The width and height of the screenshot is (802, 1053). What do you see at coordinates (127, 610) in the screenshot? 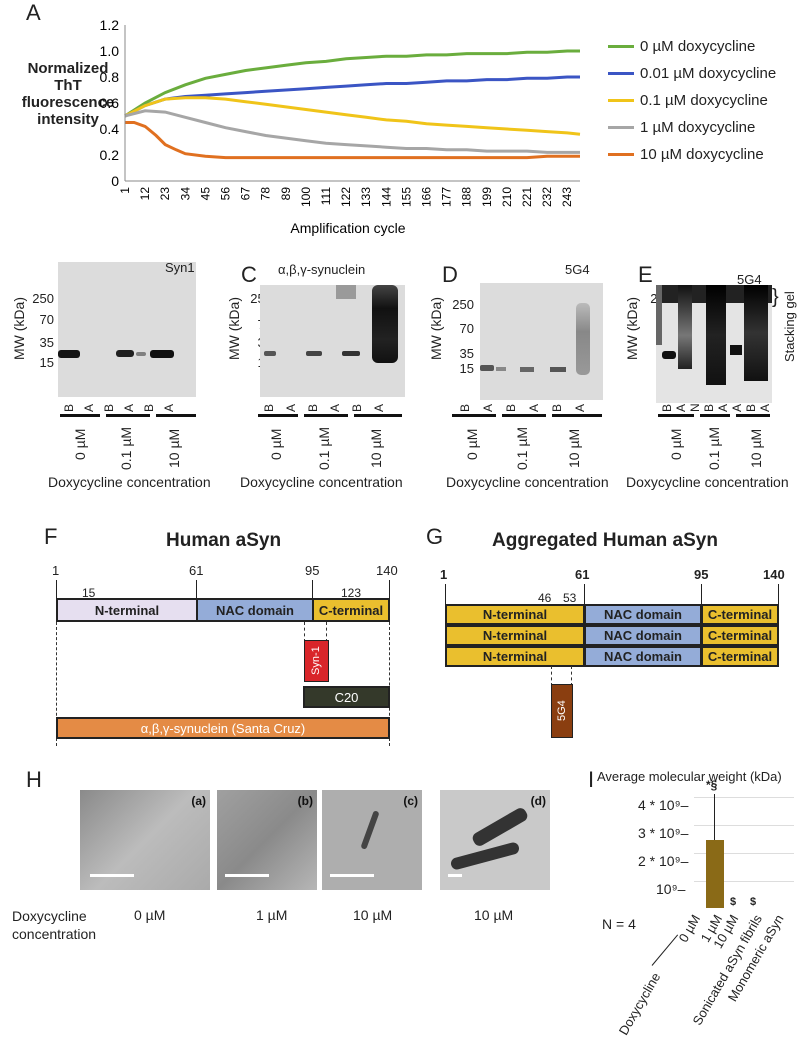
I see `f-n-terminal: N-terminal` at bounding box center [127, 610].